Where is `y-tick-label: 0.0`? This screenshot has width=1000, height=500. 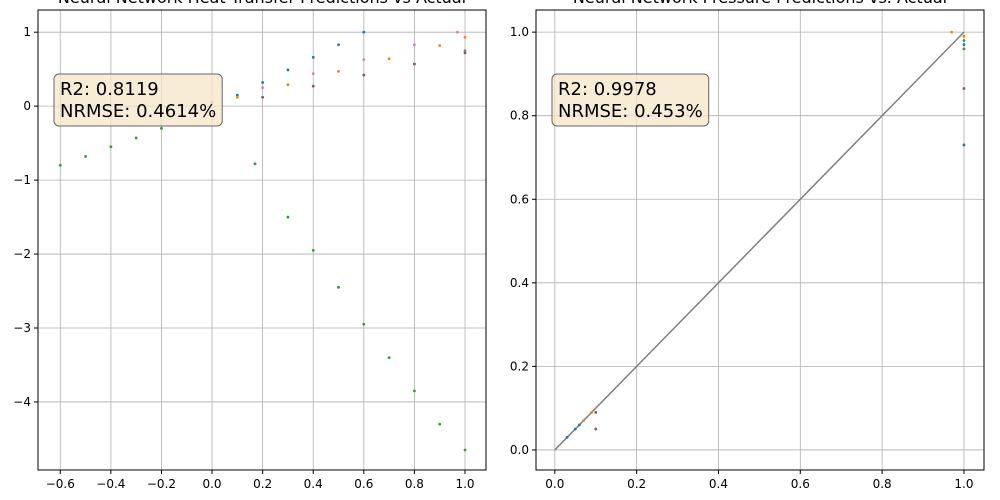 y-tick-label: 0.0 is located at coordinates (519, 450).